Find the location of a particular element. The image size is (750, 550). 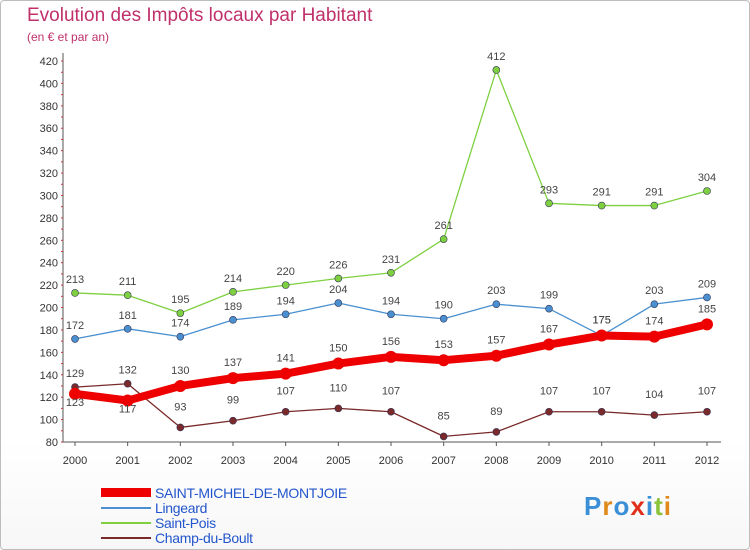

logo-letter: t is located at coordinates (659, 506).